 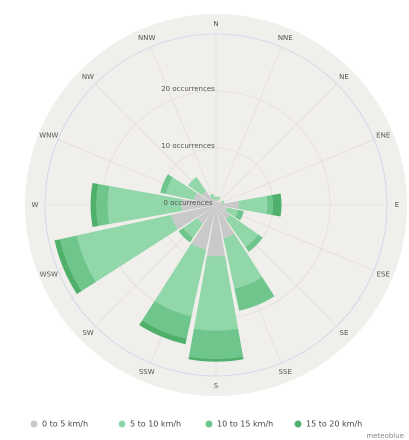 I want to click on direction-label: WNW, so click(x=48, y=136).